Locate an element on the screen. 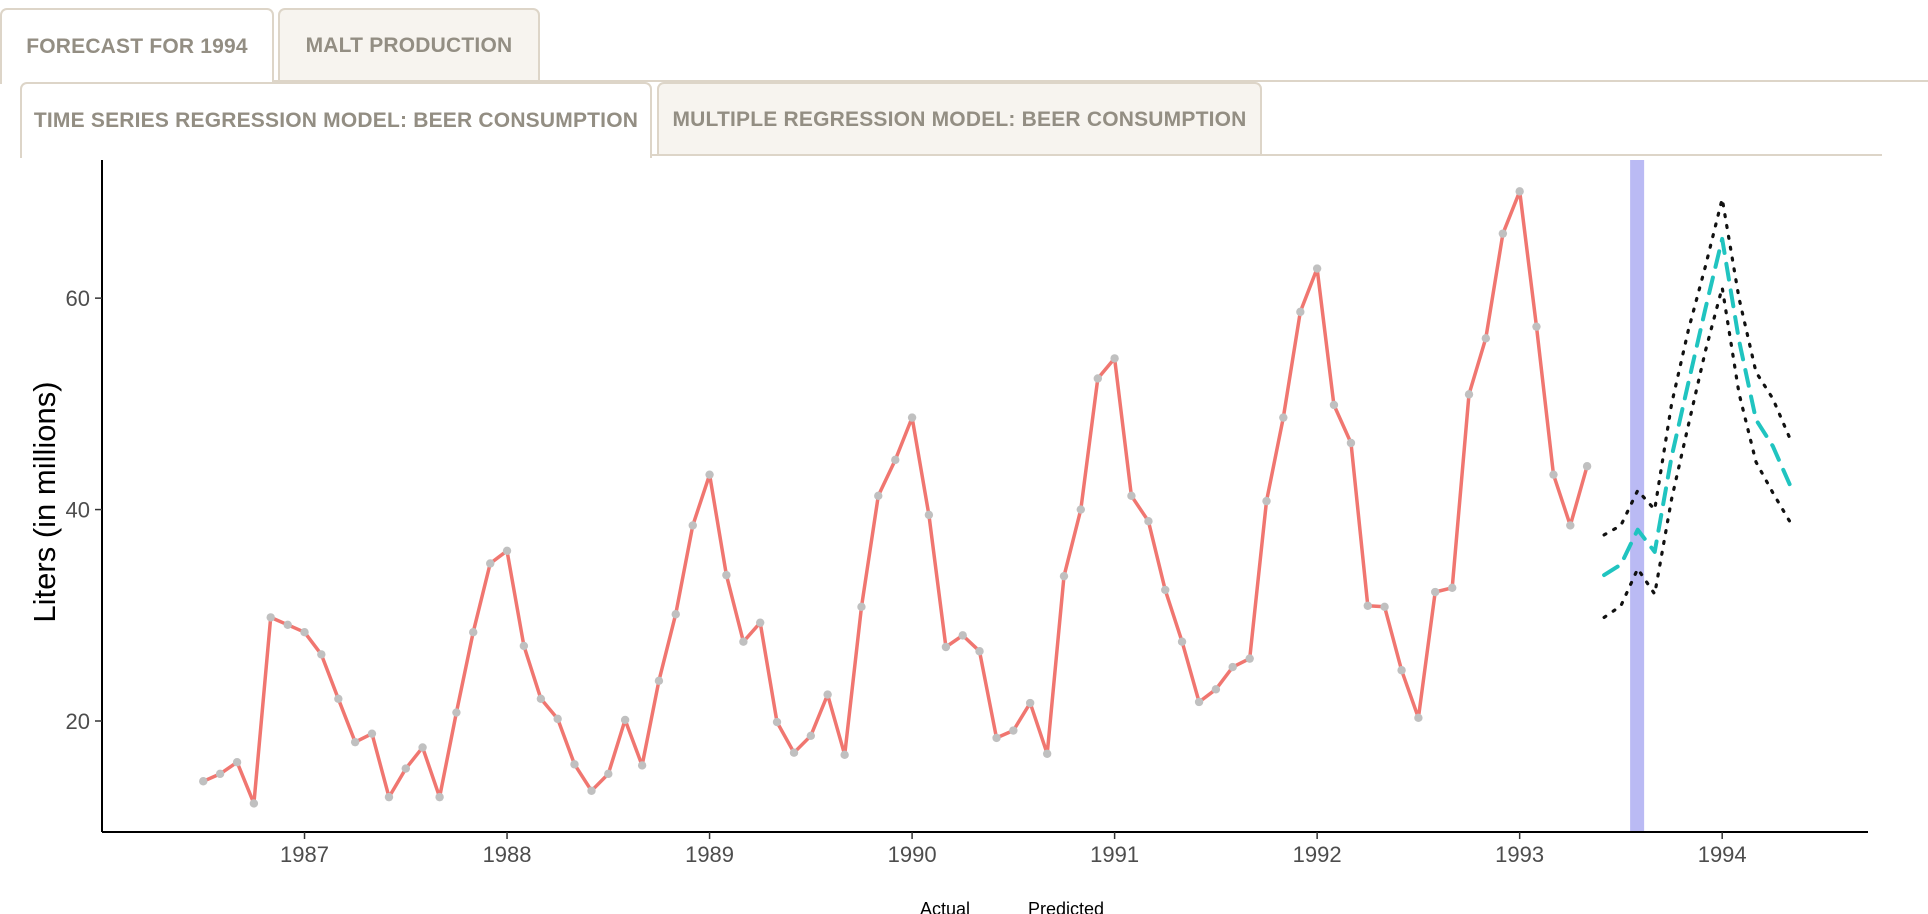 Image resolution: width=1928 pixels, height=914 pixels. series-line-predicted is located at coordinates (1697, 407).